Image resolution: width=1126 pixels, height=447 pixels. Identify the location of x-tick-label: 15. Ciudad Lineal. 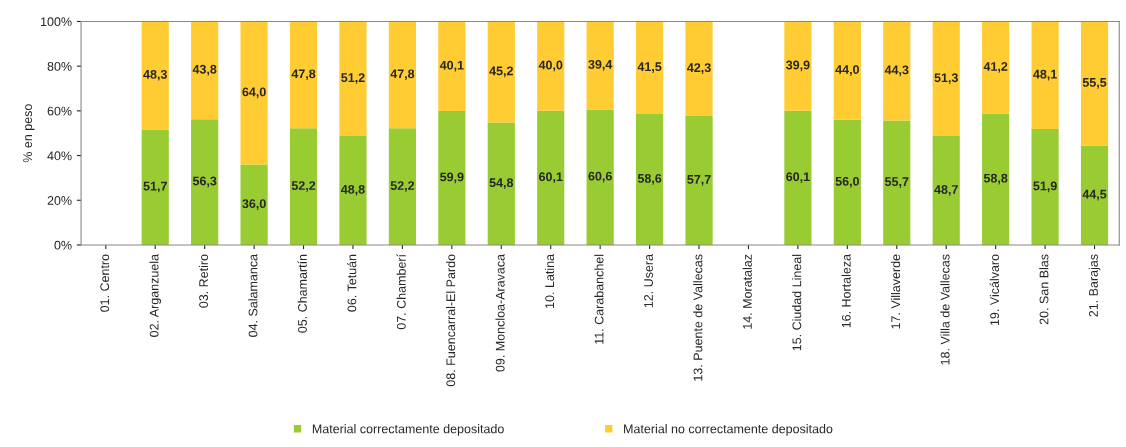
(797, 302).